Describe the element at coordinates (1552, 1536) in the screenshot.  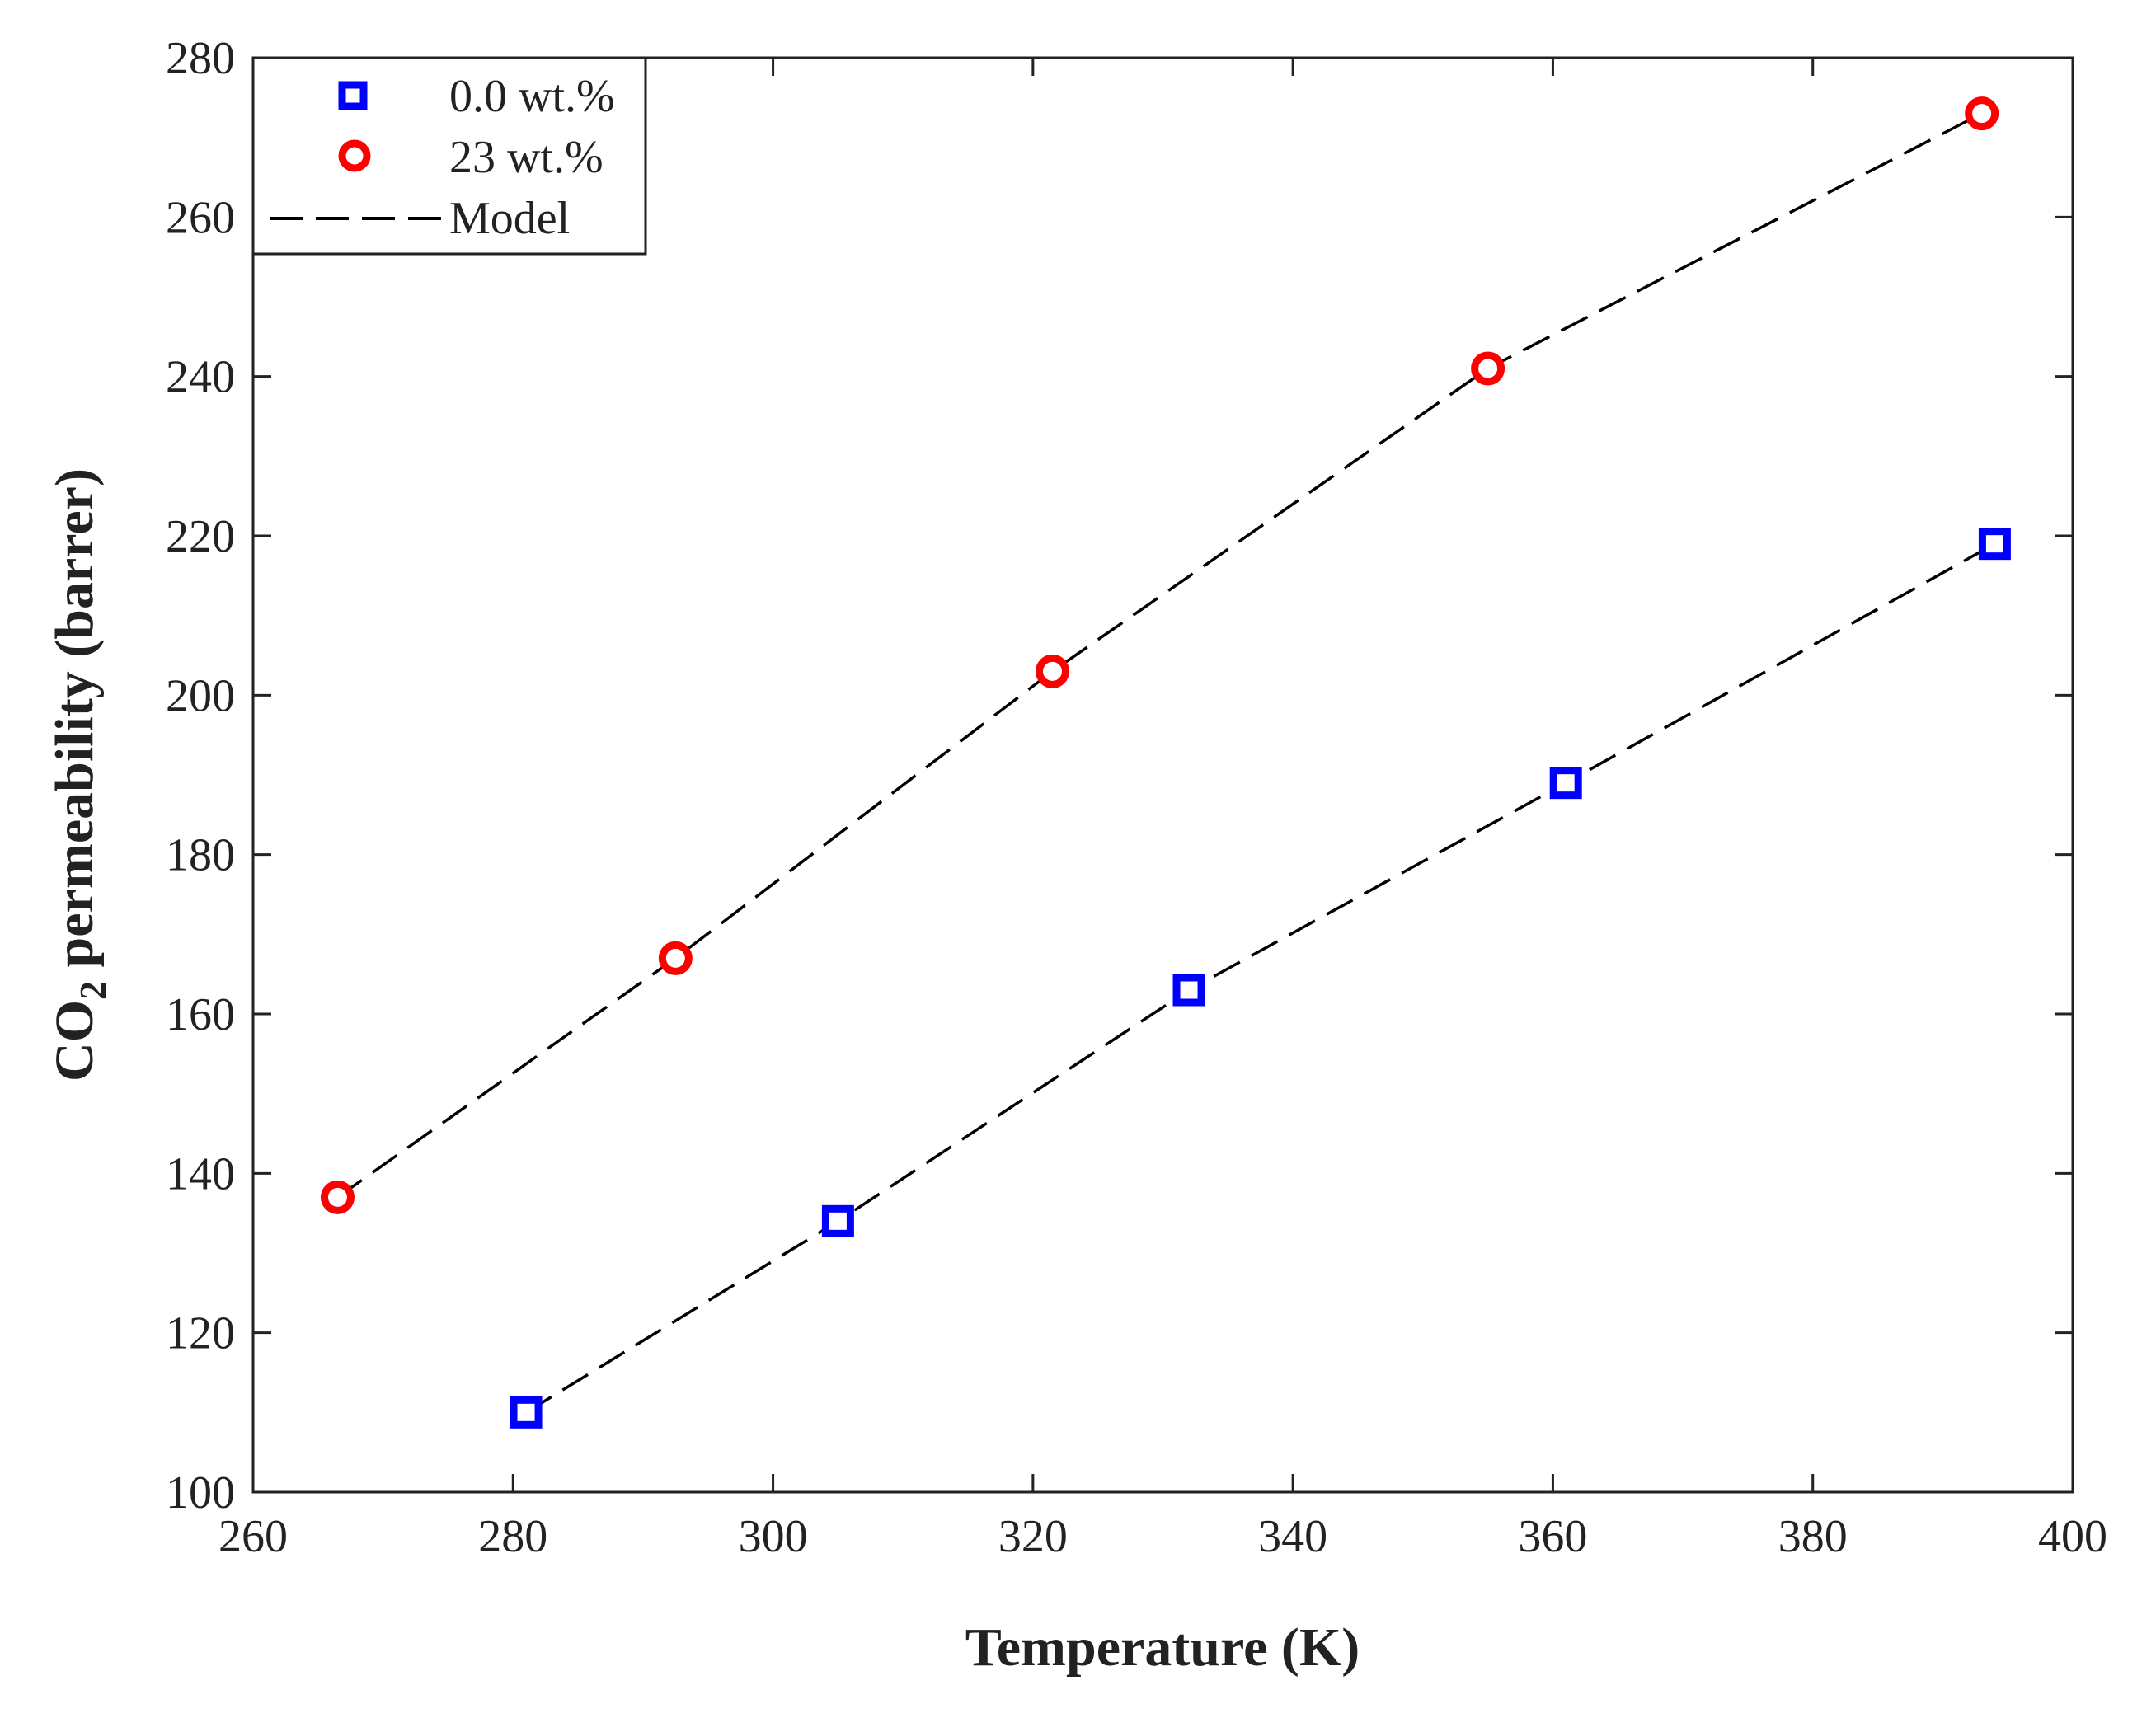
I see `x-tick-label-360: 360` at that location.